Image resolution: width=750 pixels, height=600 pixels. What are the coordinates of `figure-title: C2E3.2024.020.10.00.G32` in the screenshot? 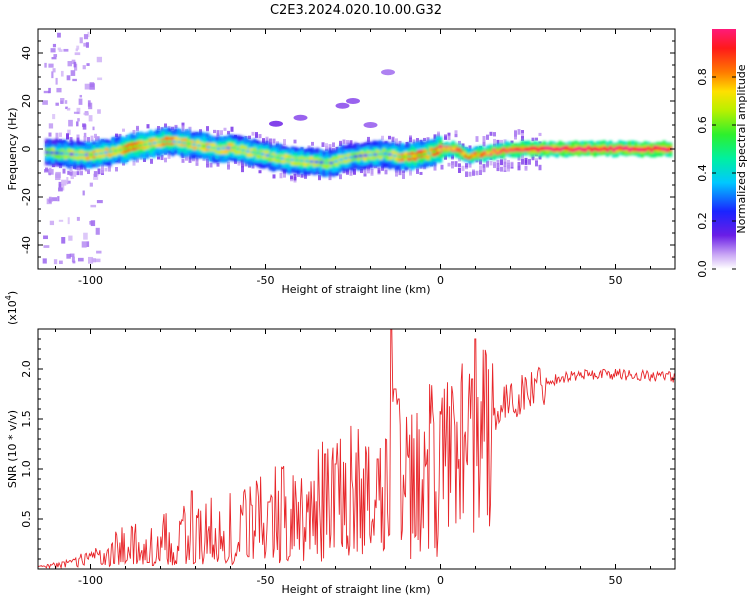 It's located at (356, 10).